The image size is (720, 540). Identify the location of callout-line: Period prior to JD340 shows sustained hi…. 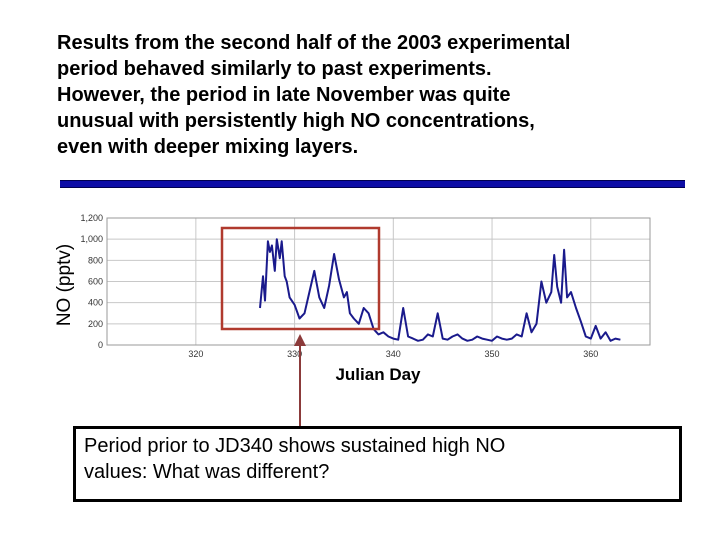
(295, 446).